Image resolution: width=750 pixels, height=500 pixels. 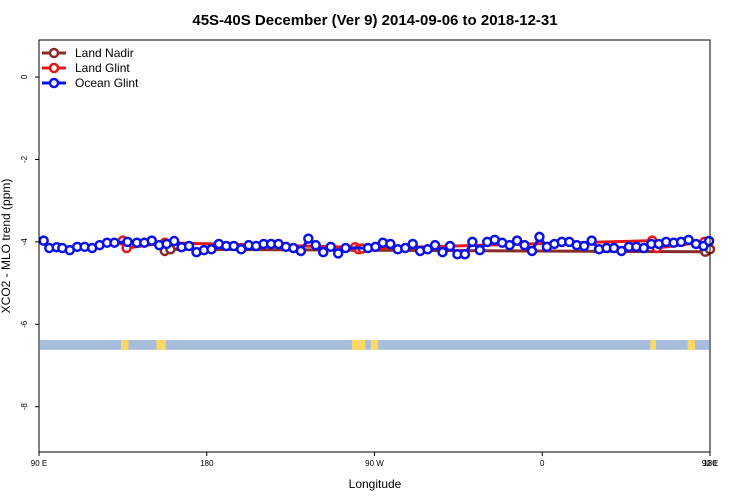 I want to click on legend-item: Ocean Glint, so click(x=90, y=83).